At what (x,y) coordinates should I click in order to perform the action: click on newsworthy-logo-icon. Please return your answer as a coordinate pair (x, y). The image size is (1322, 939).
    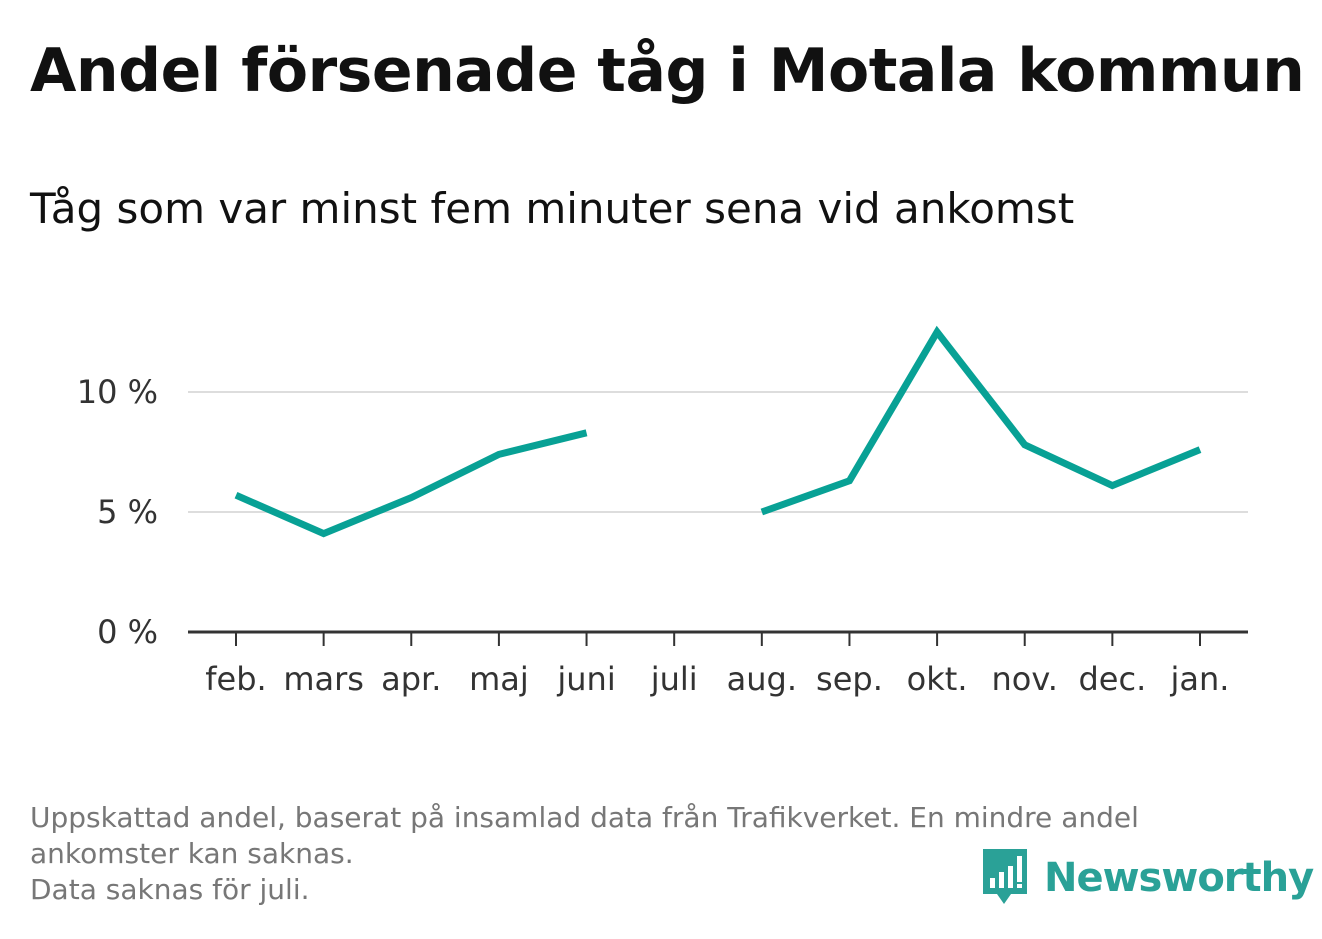
    Looking at the image, I should click on (1005, 876).